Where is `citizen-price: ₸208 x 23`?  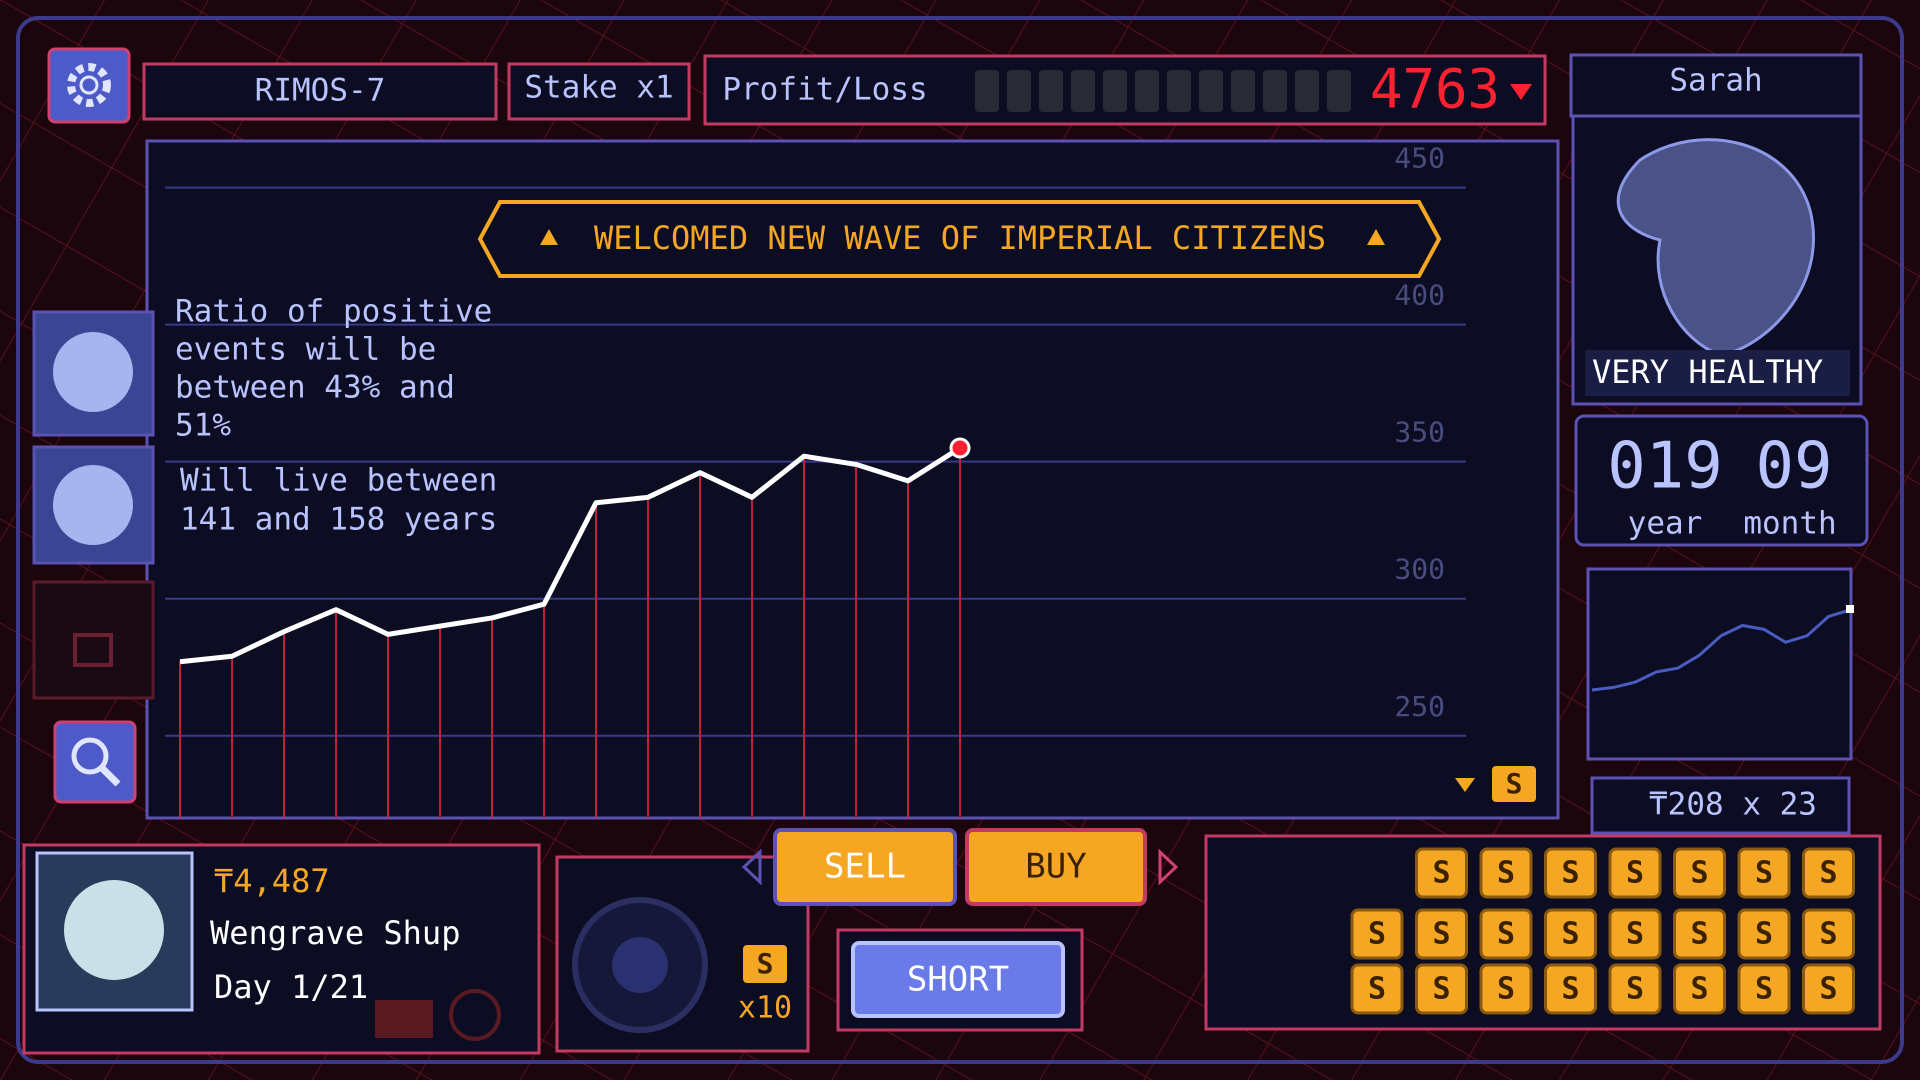
citizen-price: ₸208 x 23 is located at coordinates (1733, 805).